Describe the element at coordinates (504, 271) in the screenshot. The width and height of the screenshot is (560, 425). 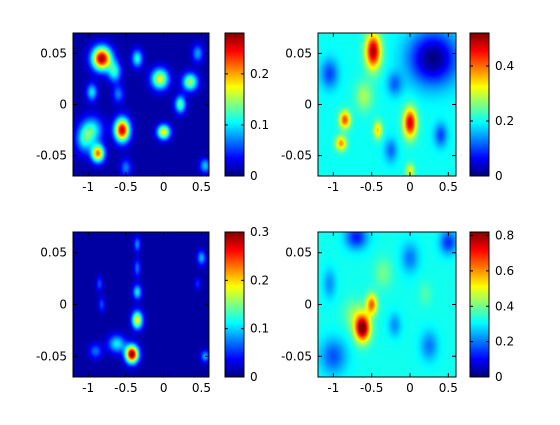
I see `colorbar-tick-label: 0.6` at that location.